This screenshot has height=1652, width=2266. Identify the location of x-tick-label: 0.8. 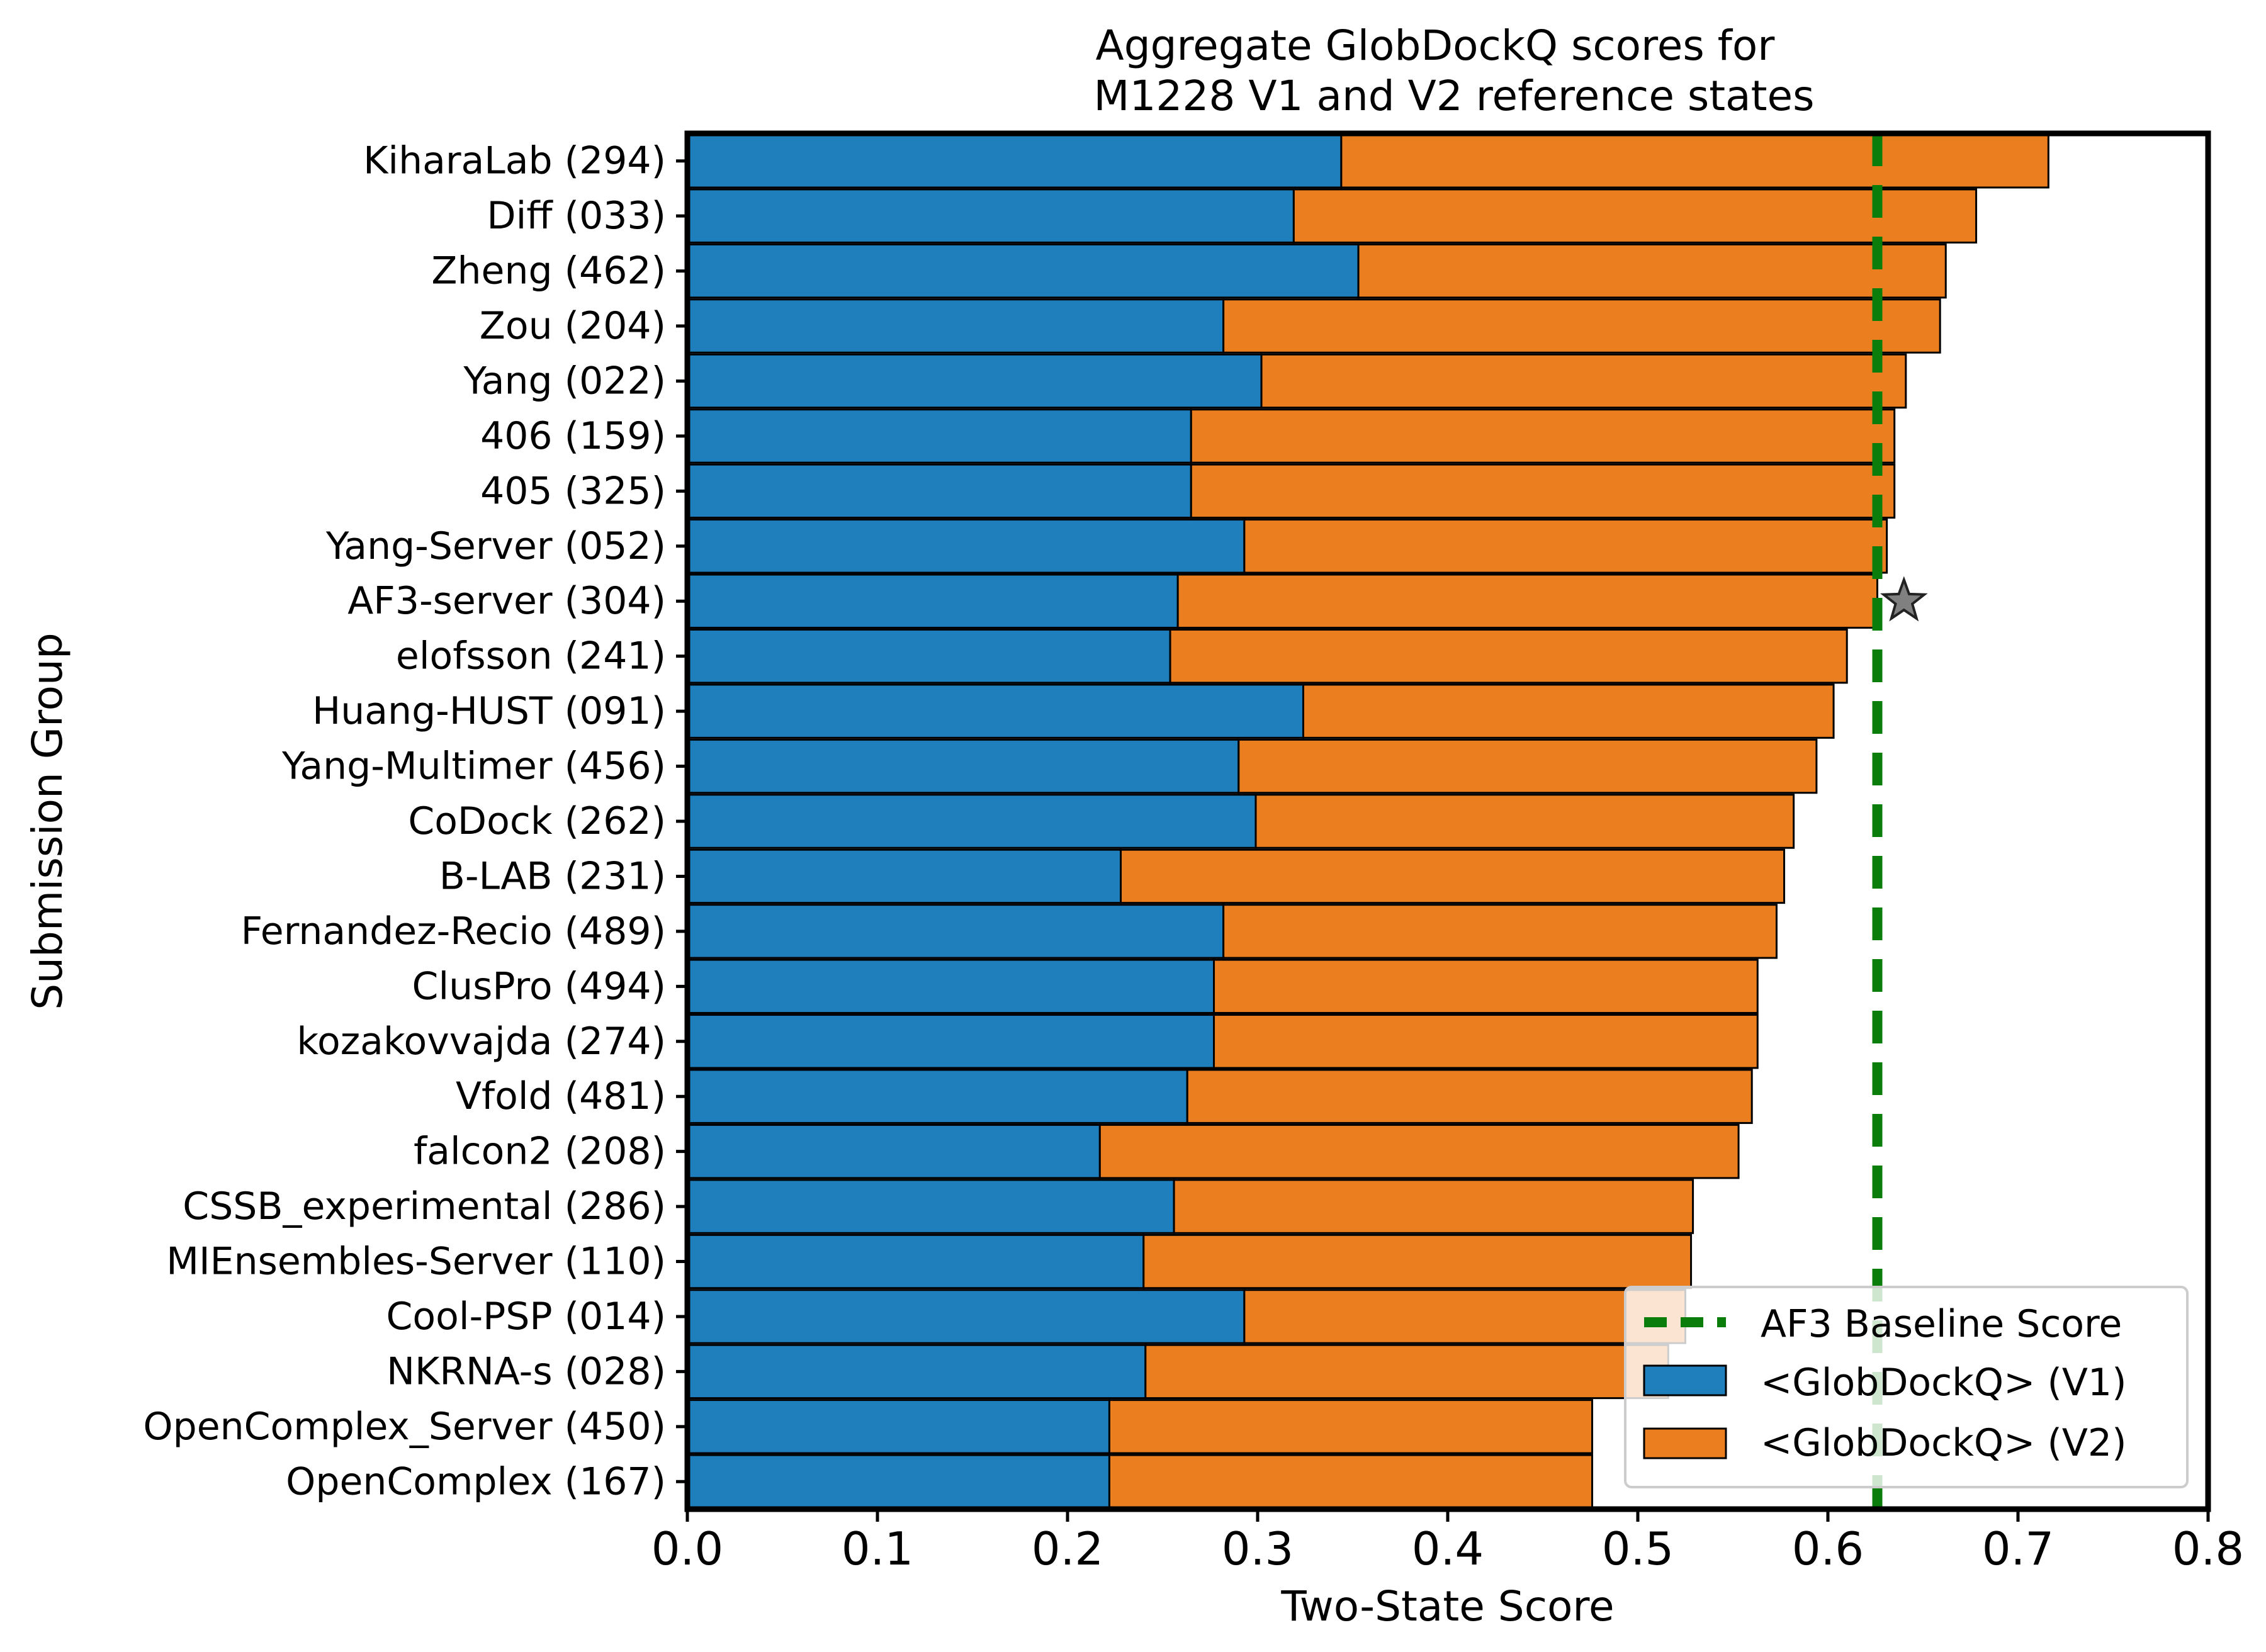
(2208, 1548).